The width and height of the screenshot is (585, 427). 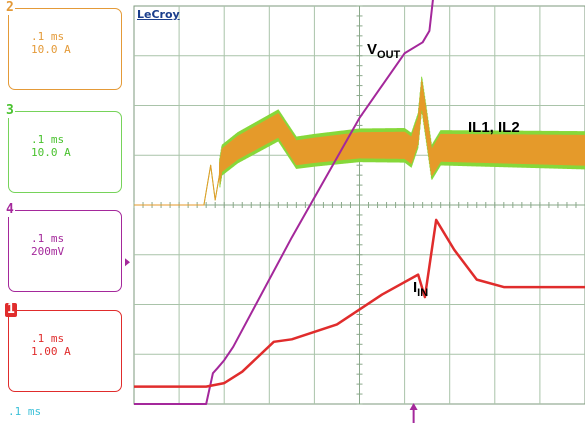 I want to click on channel-scale: 200mV, so click(x=48, y=251).